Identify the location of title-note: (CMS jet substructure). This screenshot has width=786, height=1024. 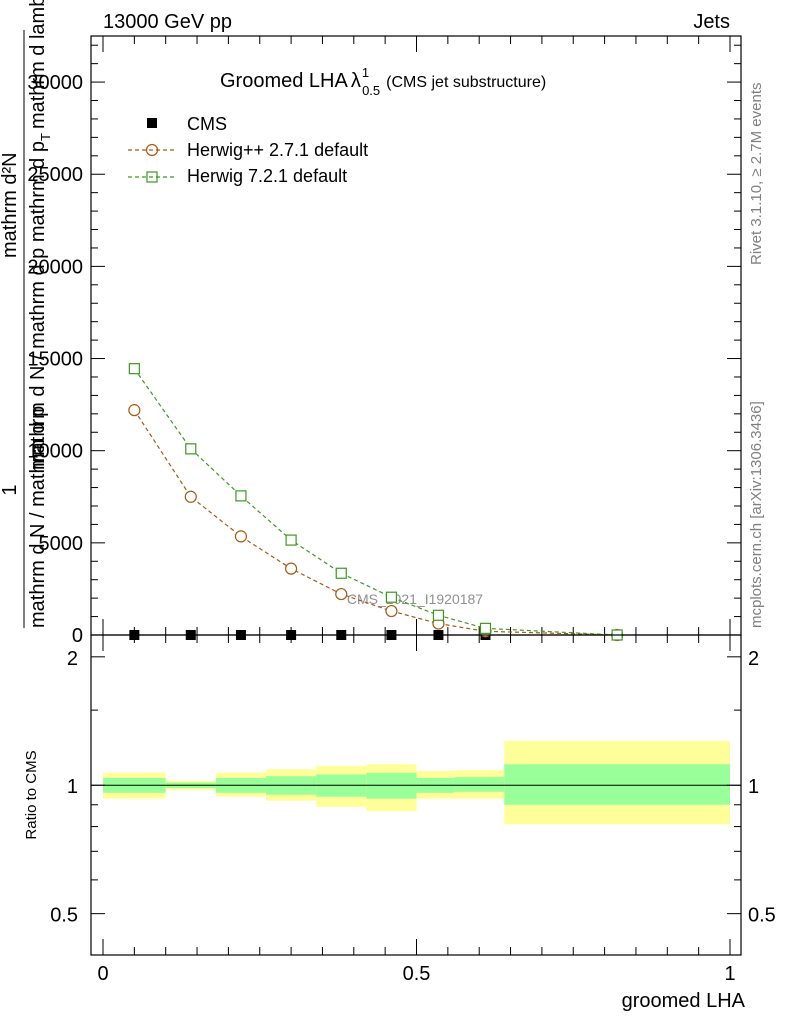
(466, 82).